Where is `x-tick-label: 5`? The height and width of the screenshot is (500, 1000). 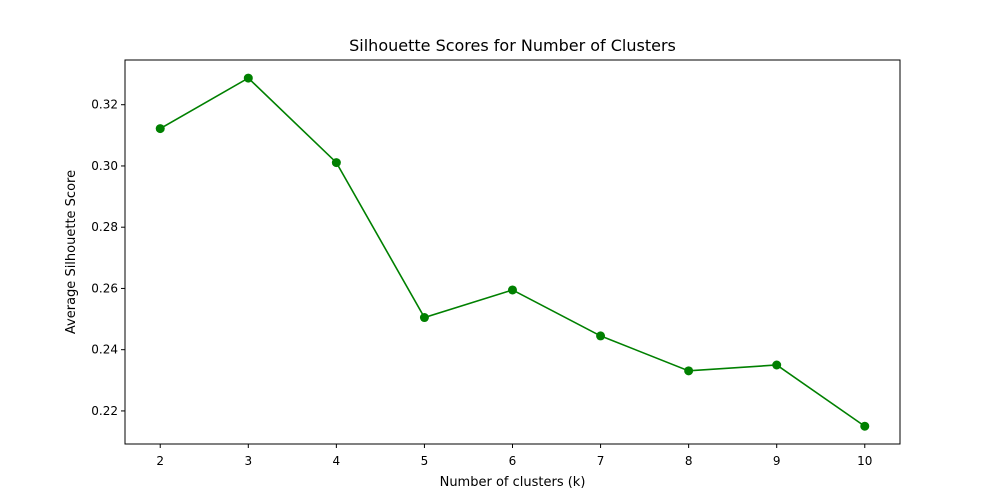
x-tick-label: 5 is located at coordinates (425, 461).